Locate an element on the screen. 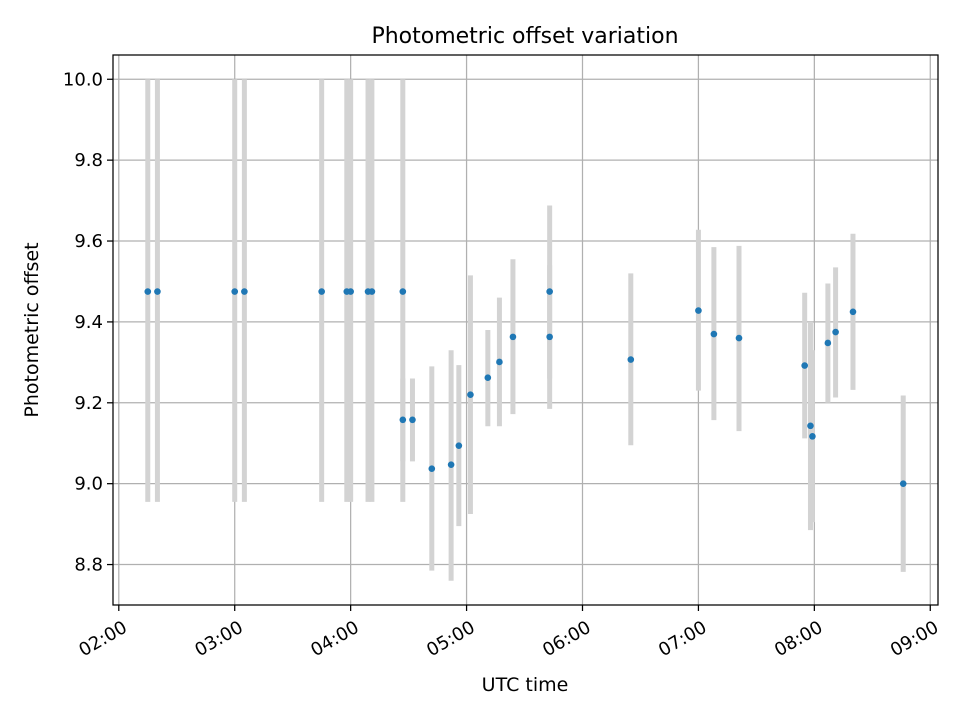  y-axis-label: Photometric offset is located at coordinates (32, 329).